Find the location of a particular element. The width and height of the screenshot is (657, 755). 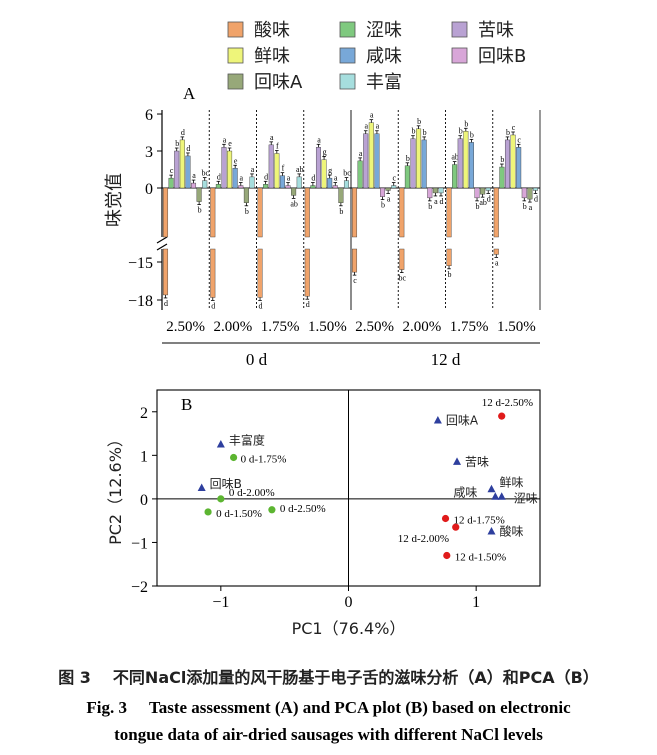

y-tick-label: −18 is located at coordinates (140, 301).